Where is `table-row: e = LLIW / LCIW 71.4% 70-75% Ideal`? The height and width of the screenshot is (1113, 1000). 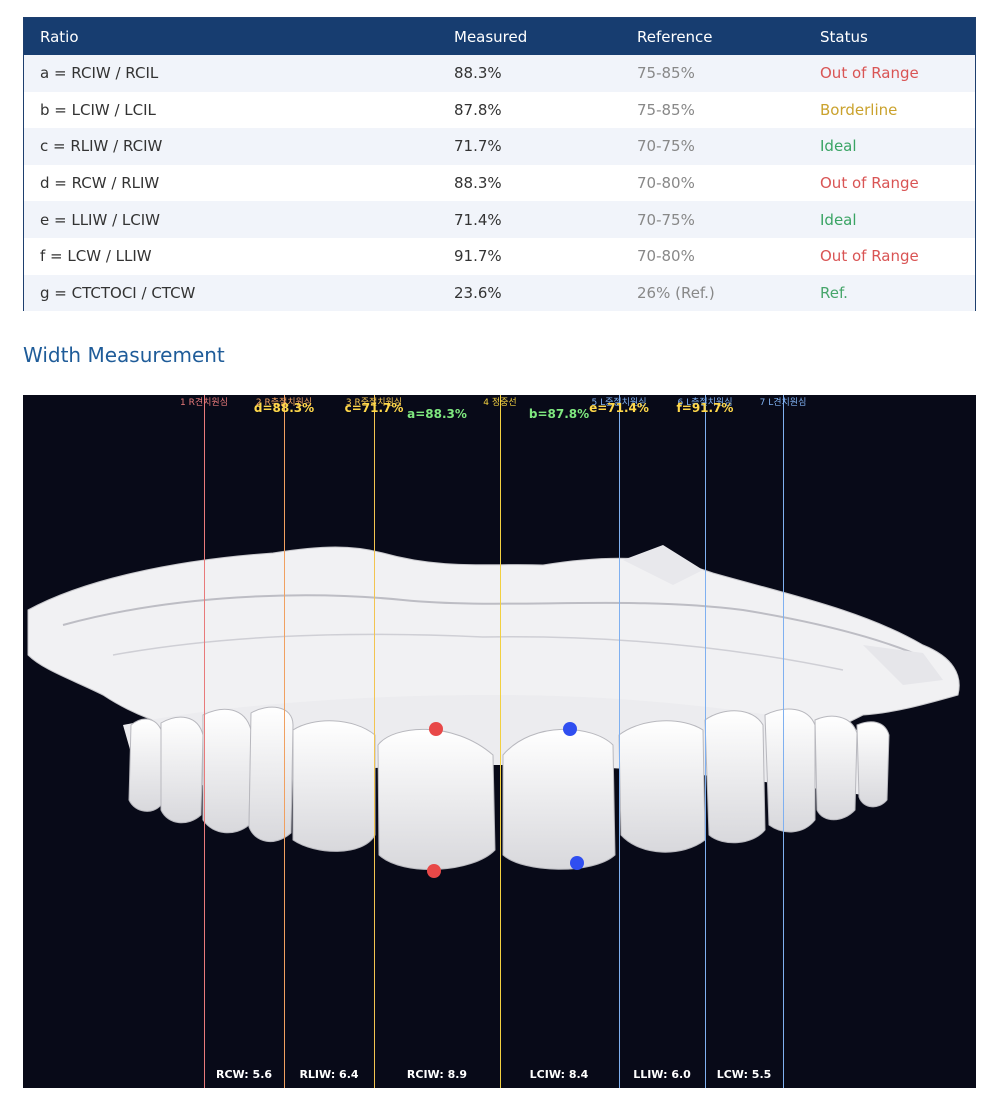
table-row: e = LLIW / LCIW 71.4% 70-75% Ideal is located at coordinates (499, 219).